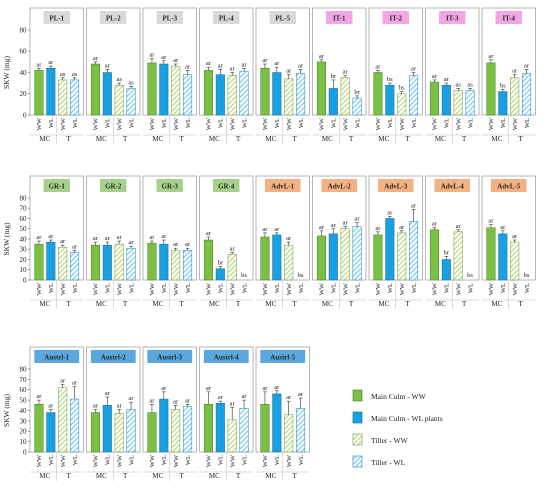  What do you see at coordinates (339, 186) in the screenshot?
I see `genotype-label: AdvL-2` at bounding box center [339, 186].